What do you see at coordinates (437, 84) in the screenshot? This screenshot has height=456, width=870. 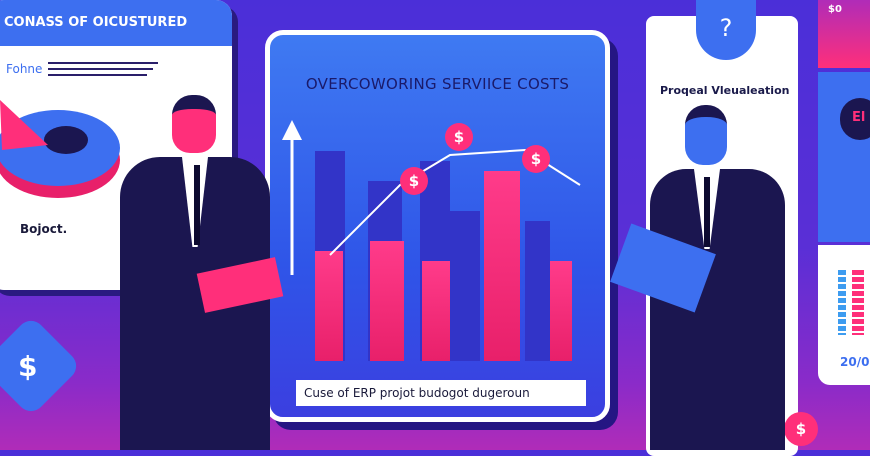 I see `chart-title: OVERCOWORING SERVIICE COSTS` at bounding box center [437, 84].